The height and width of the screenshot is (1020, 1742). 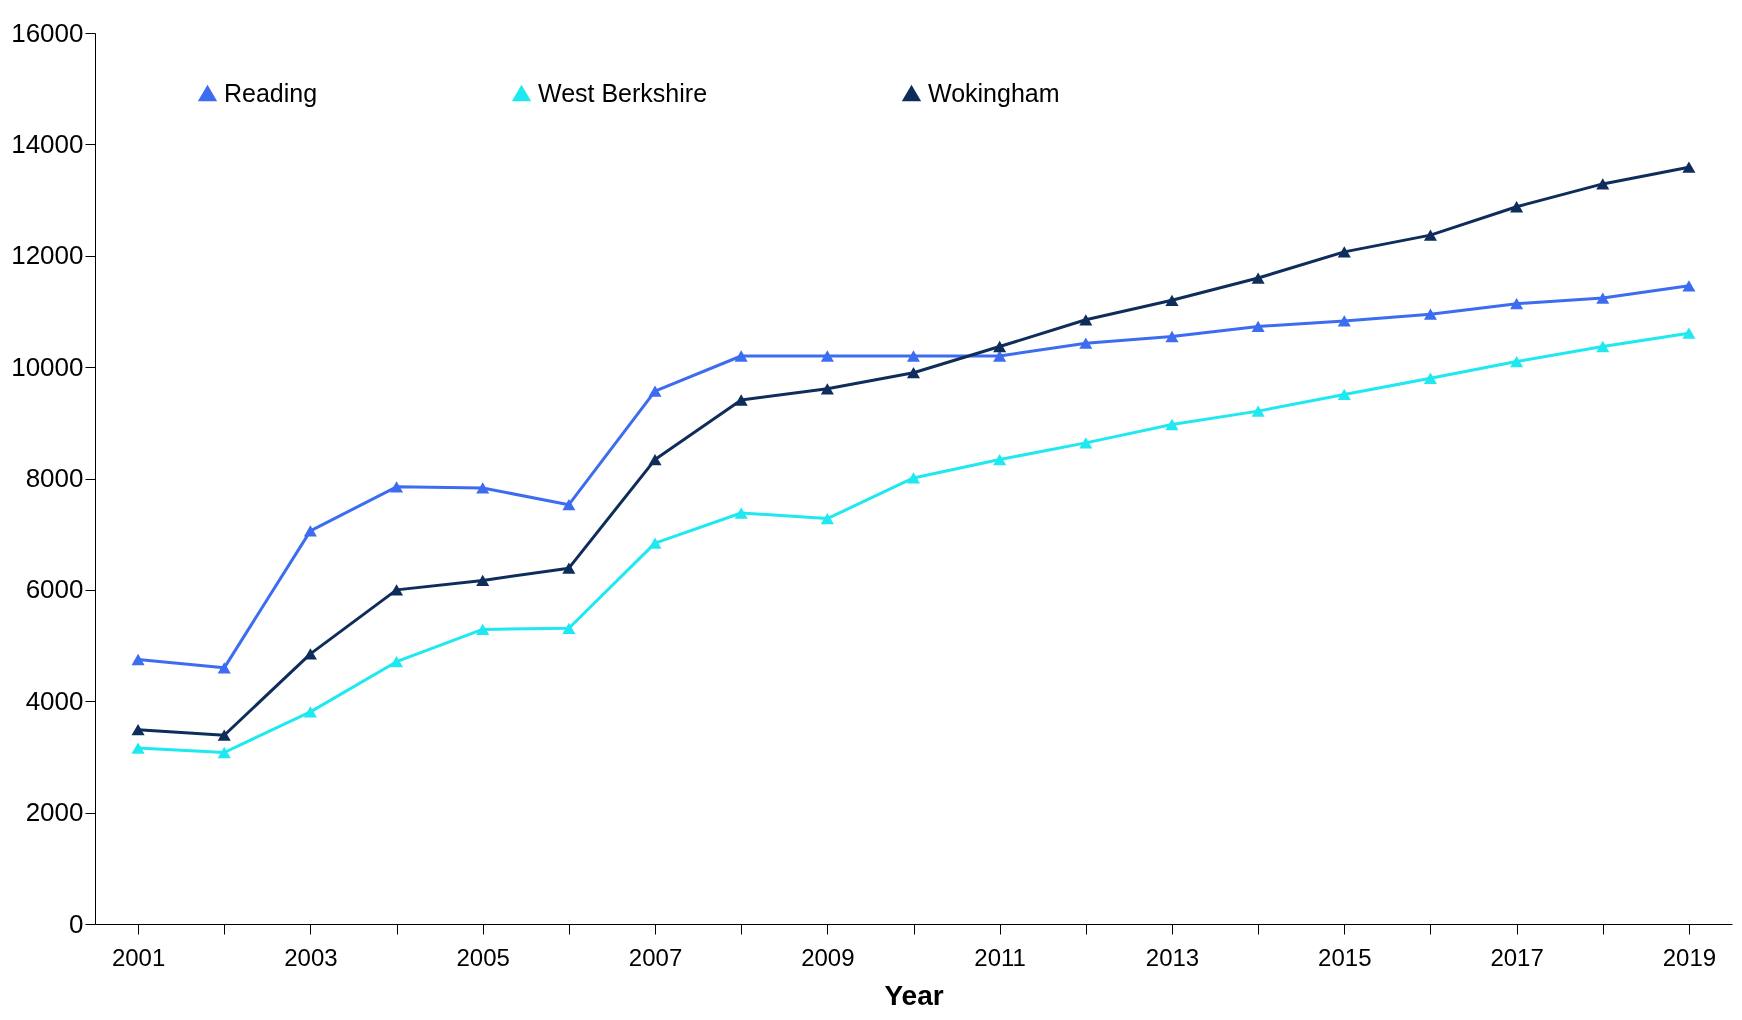 I want to click on x-tick-label: 2013, so click(x=1172, y=957).